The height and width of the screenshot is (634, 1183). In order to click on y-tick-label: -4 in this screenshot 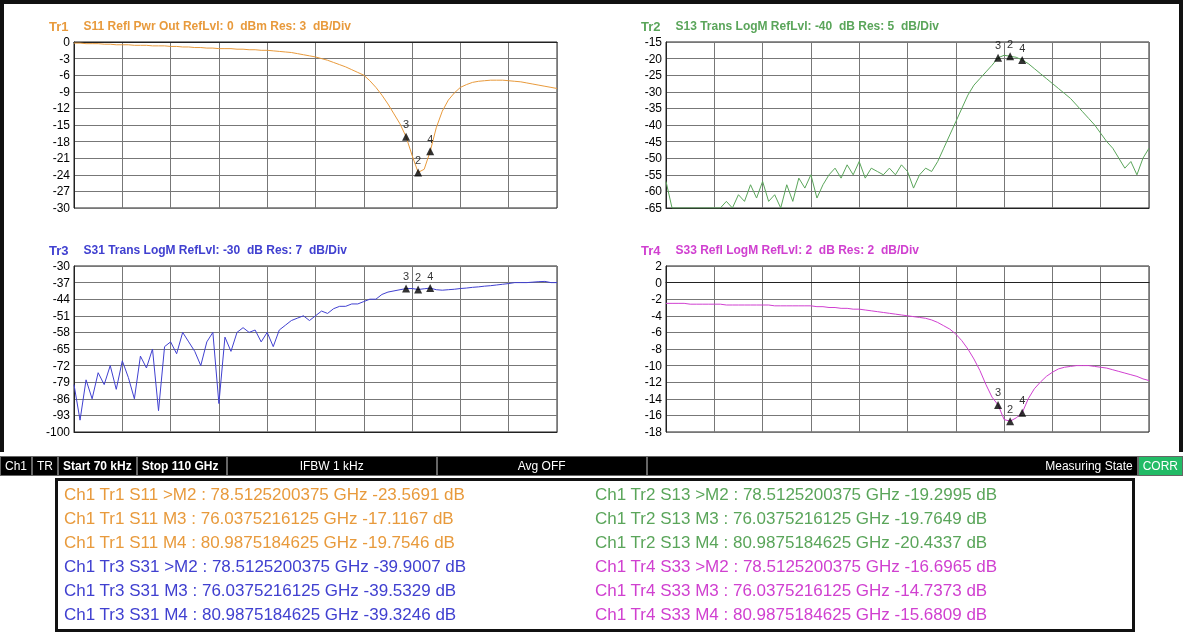, I will do `click(657, 315)`.